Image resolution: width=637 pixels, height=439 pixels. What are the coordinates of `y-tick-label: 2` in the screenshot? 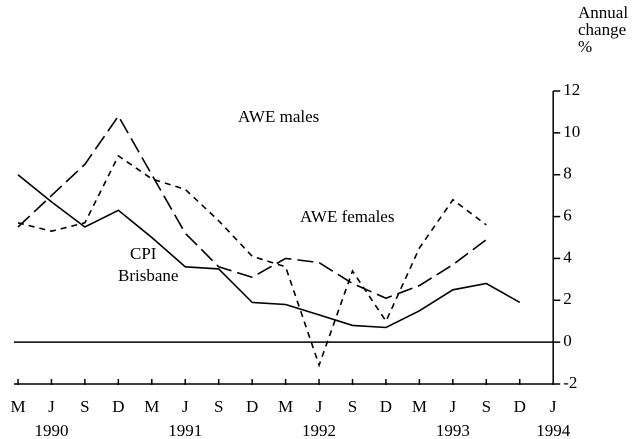 It's located at (567, 298).